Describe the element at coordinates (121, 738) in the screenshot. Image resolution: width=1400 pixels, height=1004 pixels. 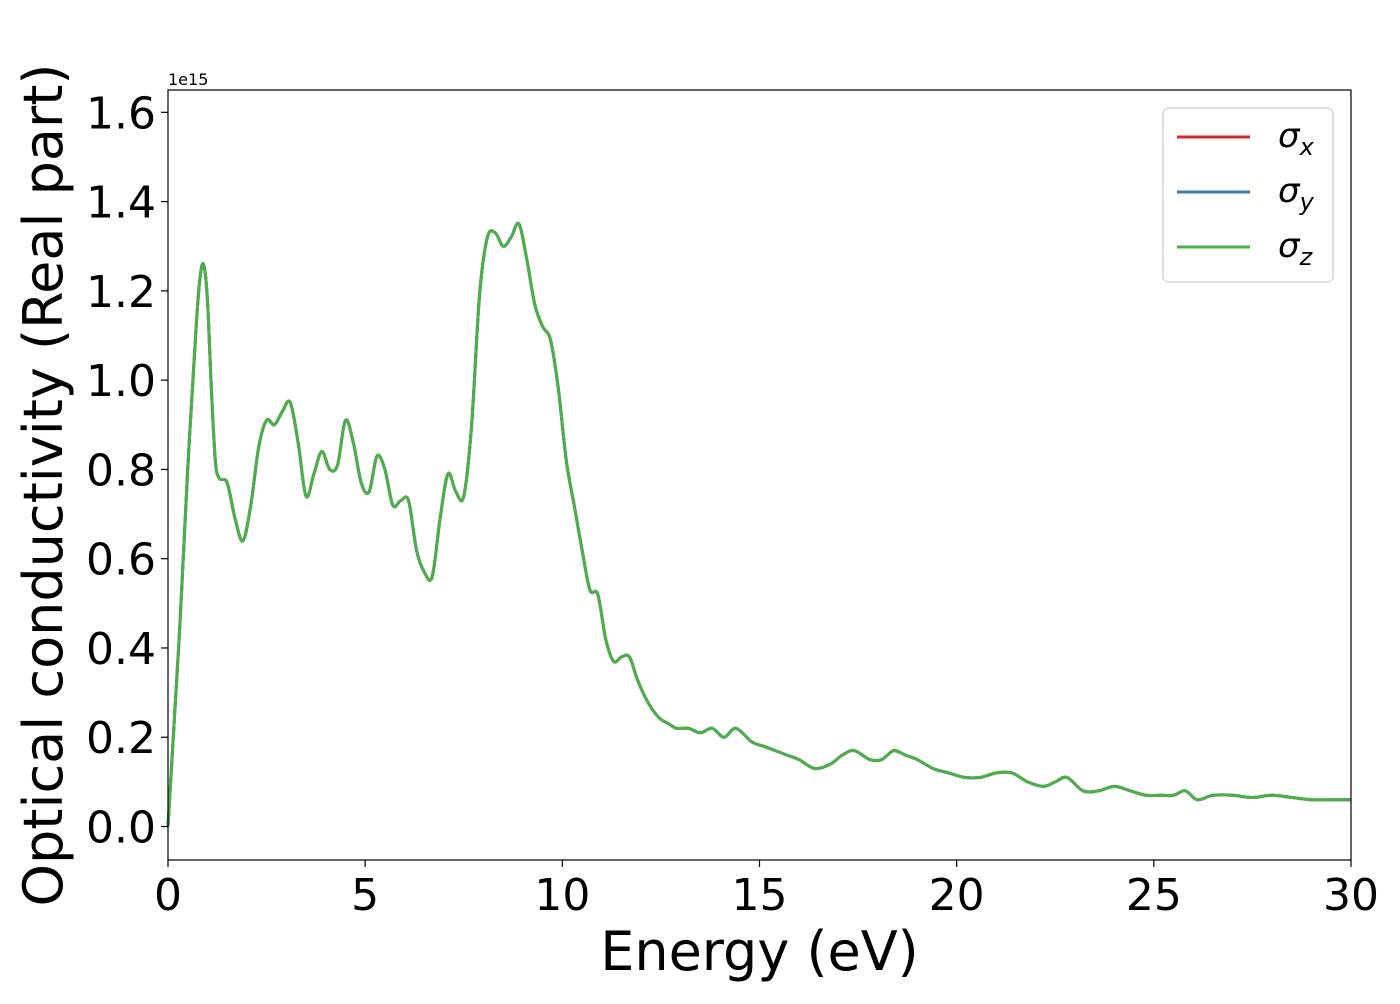
I see `y-tick-label: 0.2` at that location.